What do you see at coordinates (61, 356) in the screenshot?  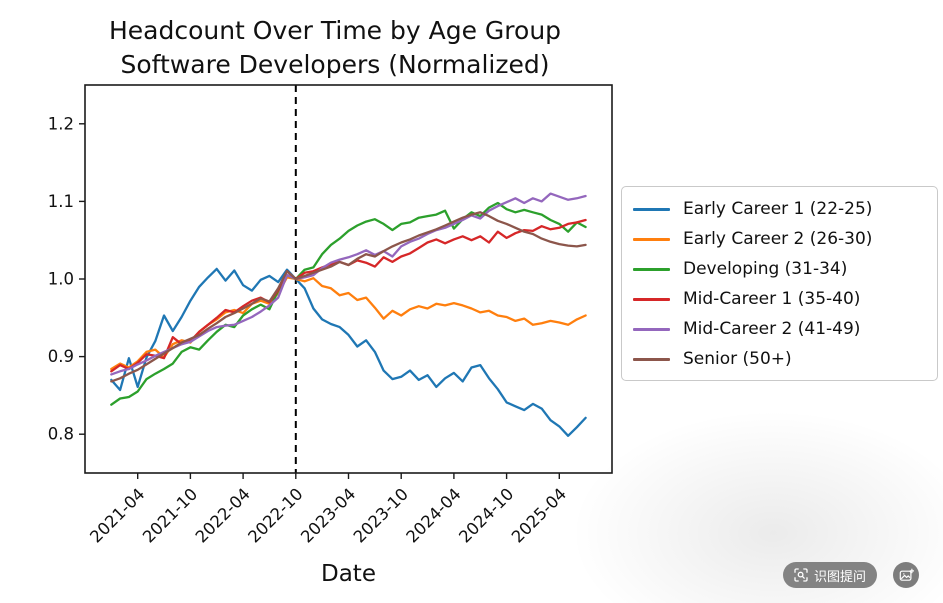 I see `y-tick-label: 0.9` at bounding box center [61, 356].